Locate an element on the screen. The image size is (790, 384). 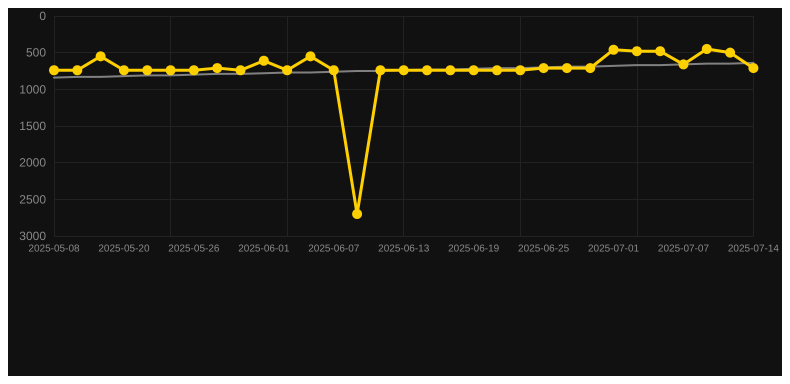
x-tick-label: 2025-06-19 is located at coordinates (474, 249).